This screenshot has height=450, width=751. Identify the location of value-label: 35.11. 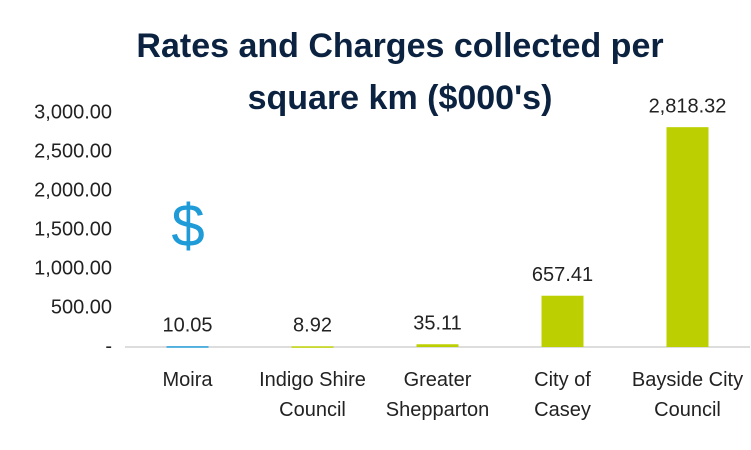
(437, 324).